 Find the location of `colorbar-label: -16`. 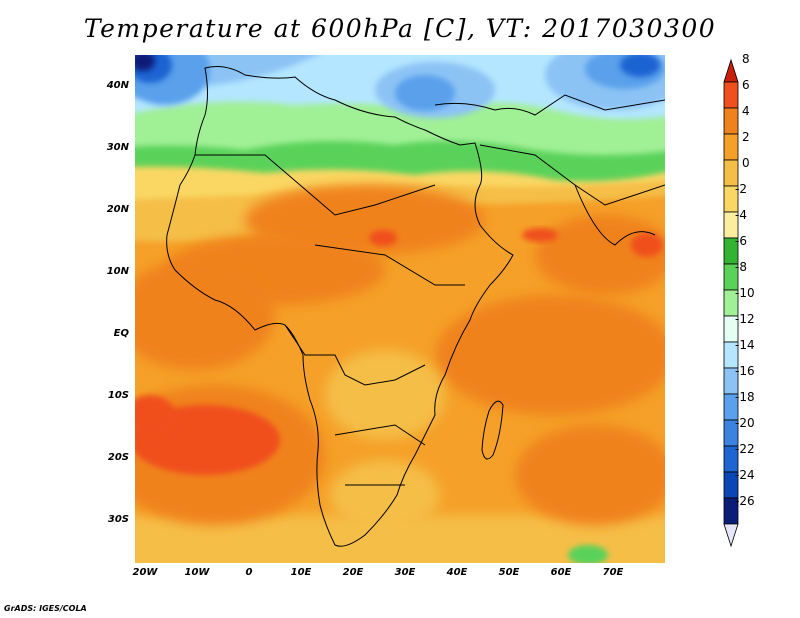

colorbar-label: -16 is located at coordinates (745, 371).